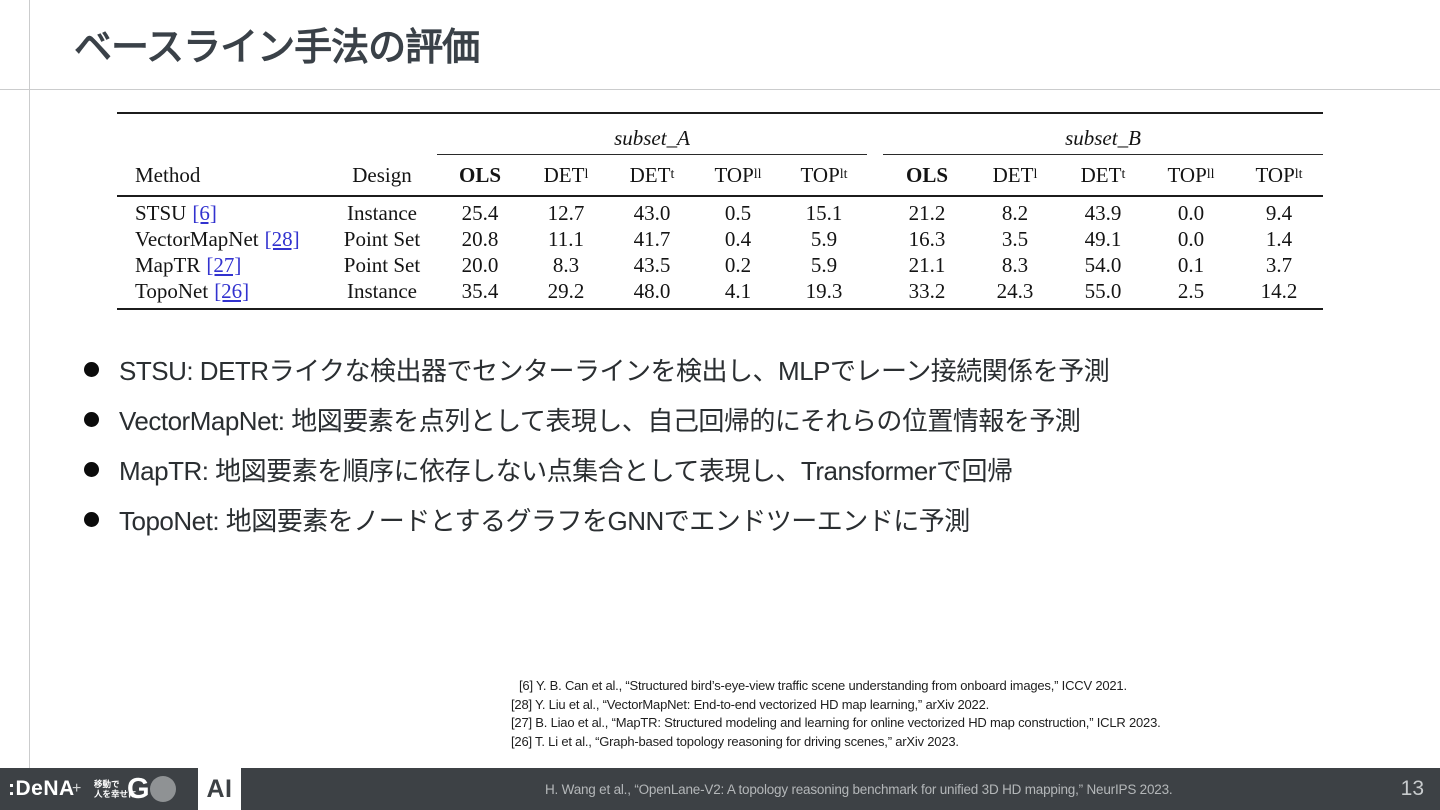  I want to click on value-cell: 8.2, so click(1015, 212).